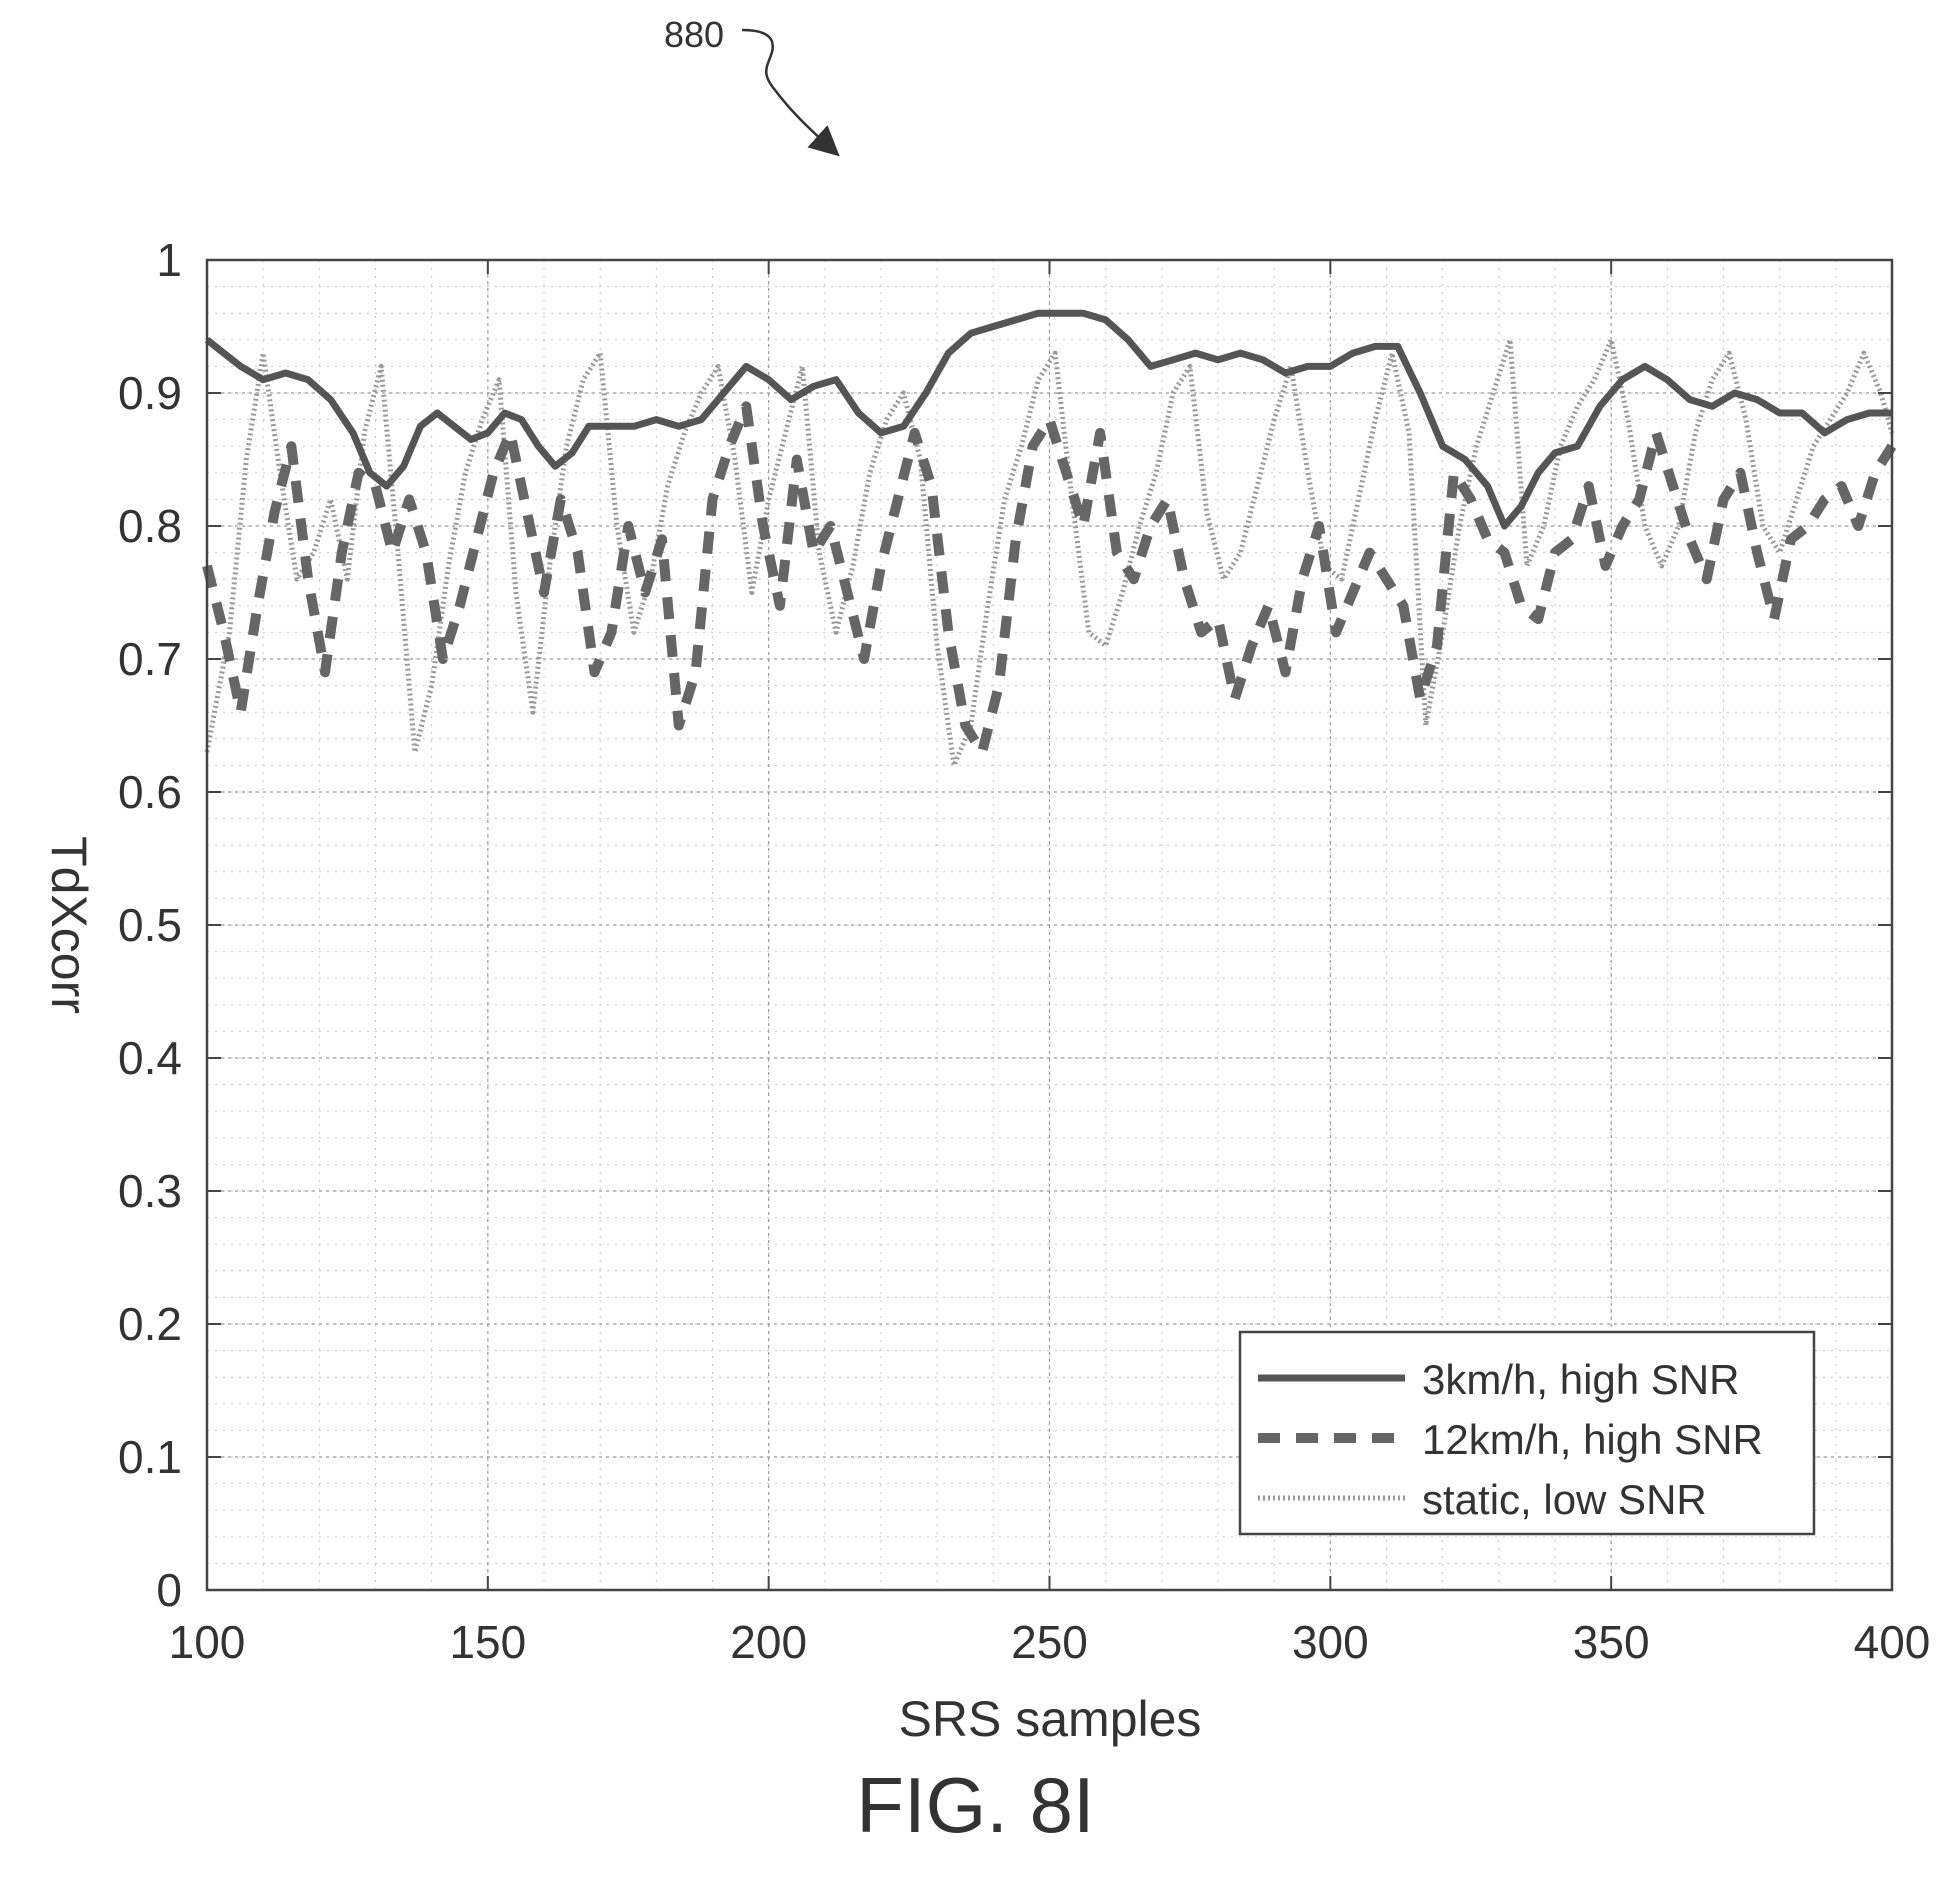  What do you see at coordinates (150, 659) in the screenshot?
I see `y-tick-label: 0.7` at bounding box center [150, 659].